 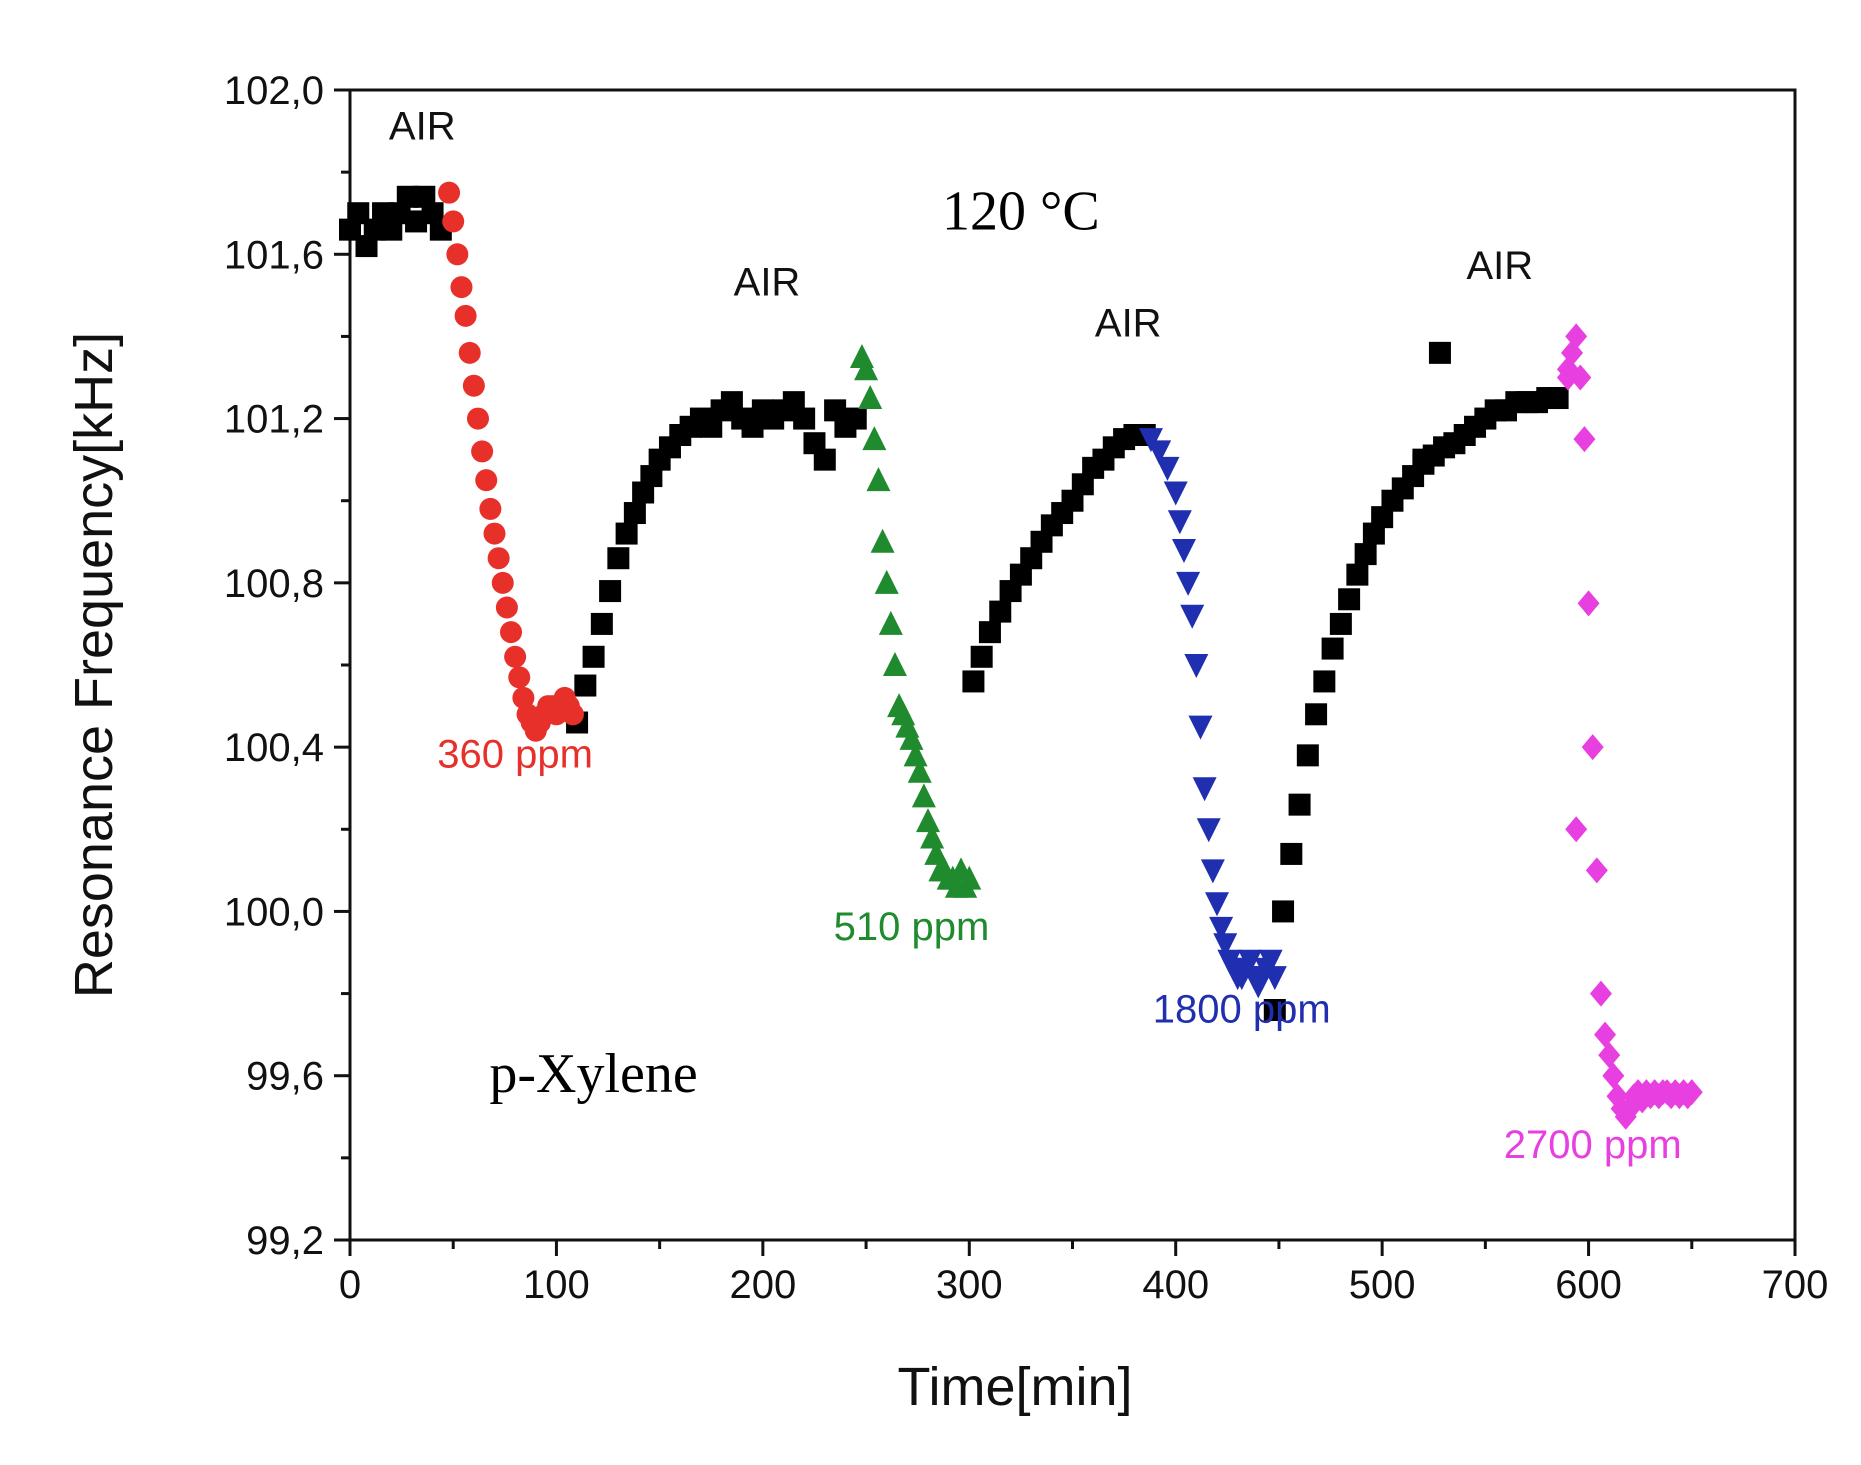 What do you see at coordinates (285, 1077) in the screenshot?
I see `y-tick-label: 99,6` at bounding box center [285, 1077].